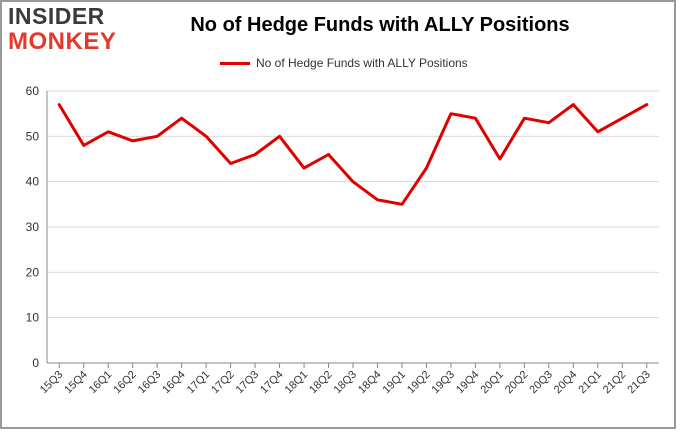  What do you see at coordinates (52, 383) in the screenshot?
I see `x-tick-label: 15Q3` at bounding box center [52, 383].